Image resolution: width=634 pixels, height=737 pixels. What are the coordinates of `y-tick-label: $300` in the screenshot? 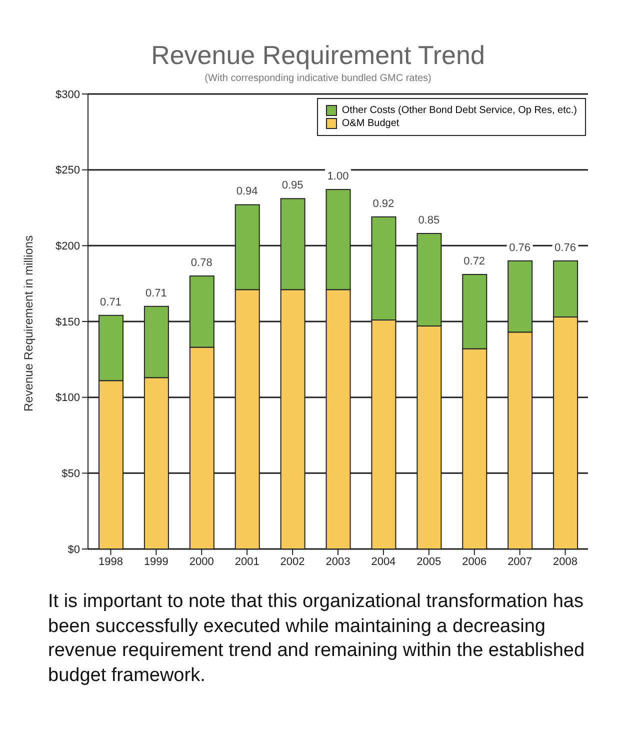 It's located at (68, 94).